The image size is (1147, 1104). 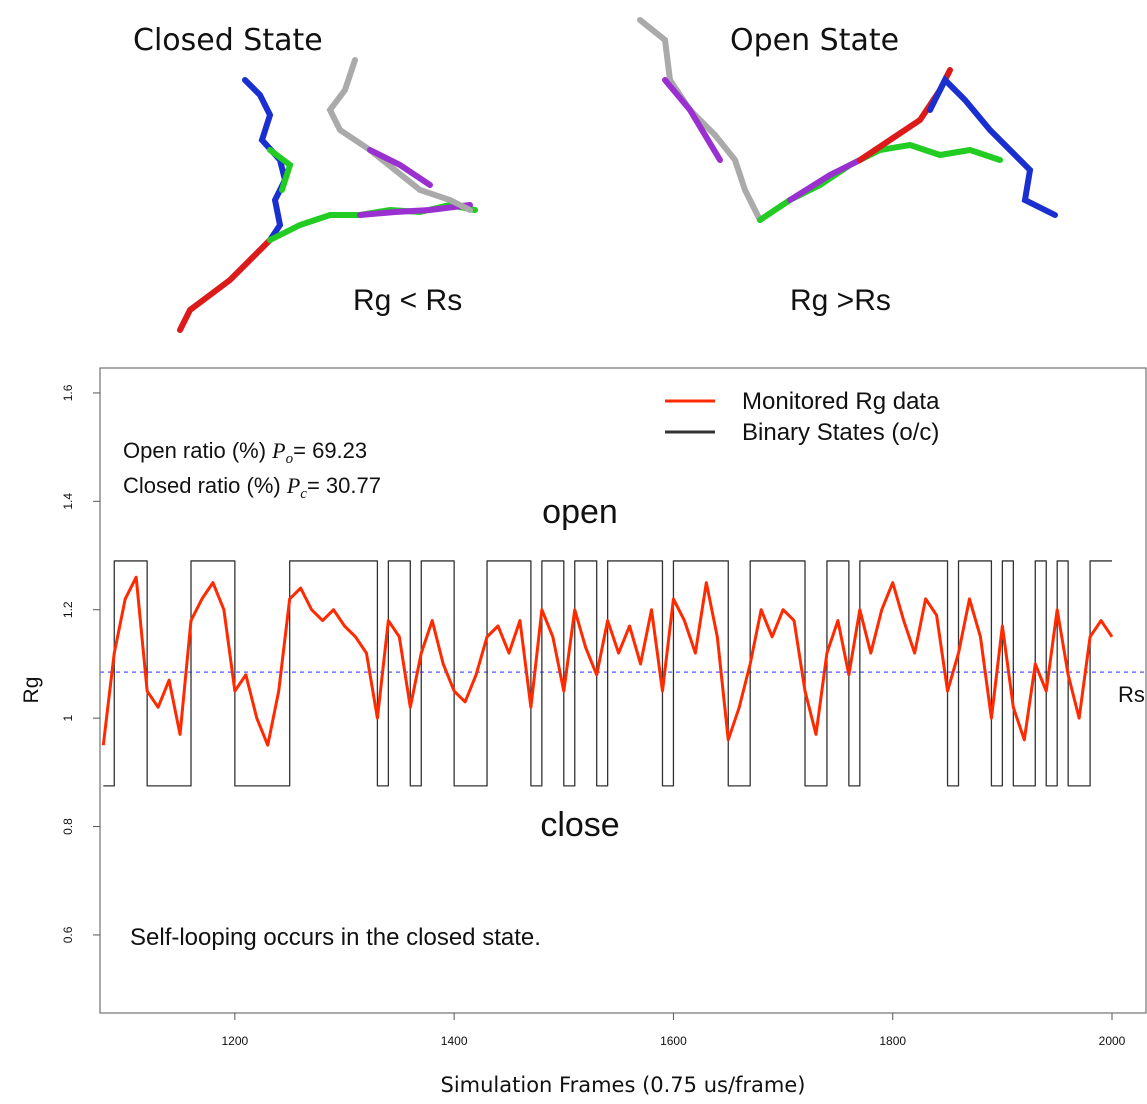 I want to click on state-label: close, so click(x=579, y=825).